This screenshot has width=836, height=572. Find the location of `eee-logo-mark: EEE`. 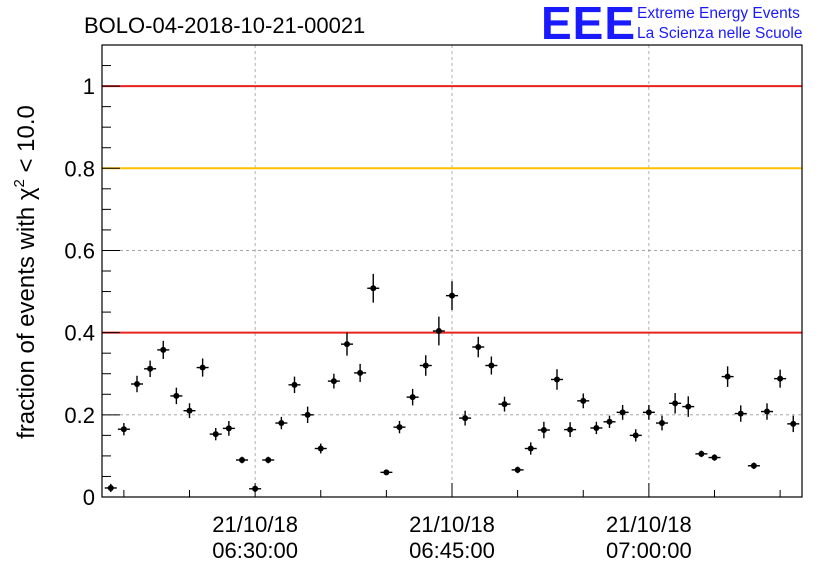

eee-logo-mark: EEE is located at coordinates (588, 24).